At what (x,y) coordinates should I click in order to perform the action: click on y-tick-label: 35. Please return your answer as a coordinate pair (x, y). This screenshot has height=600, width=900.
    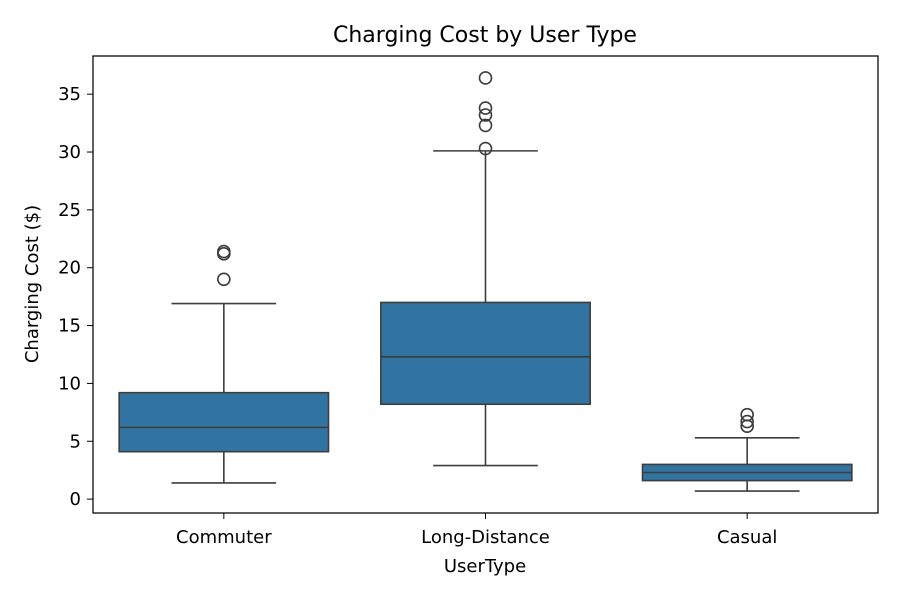
    Looking at the image, I should click on (69, 94).